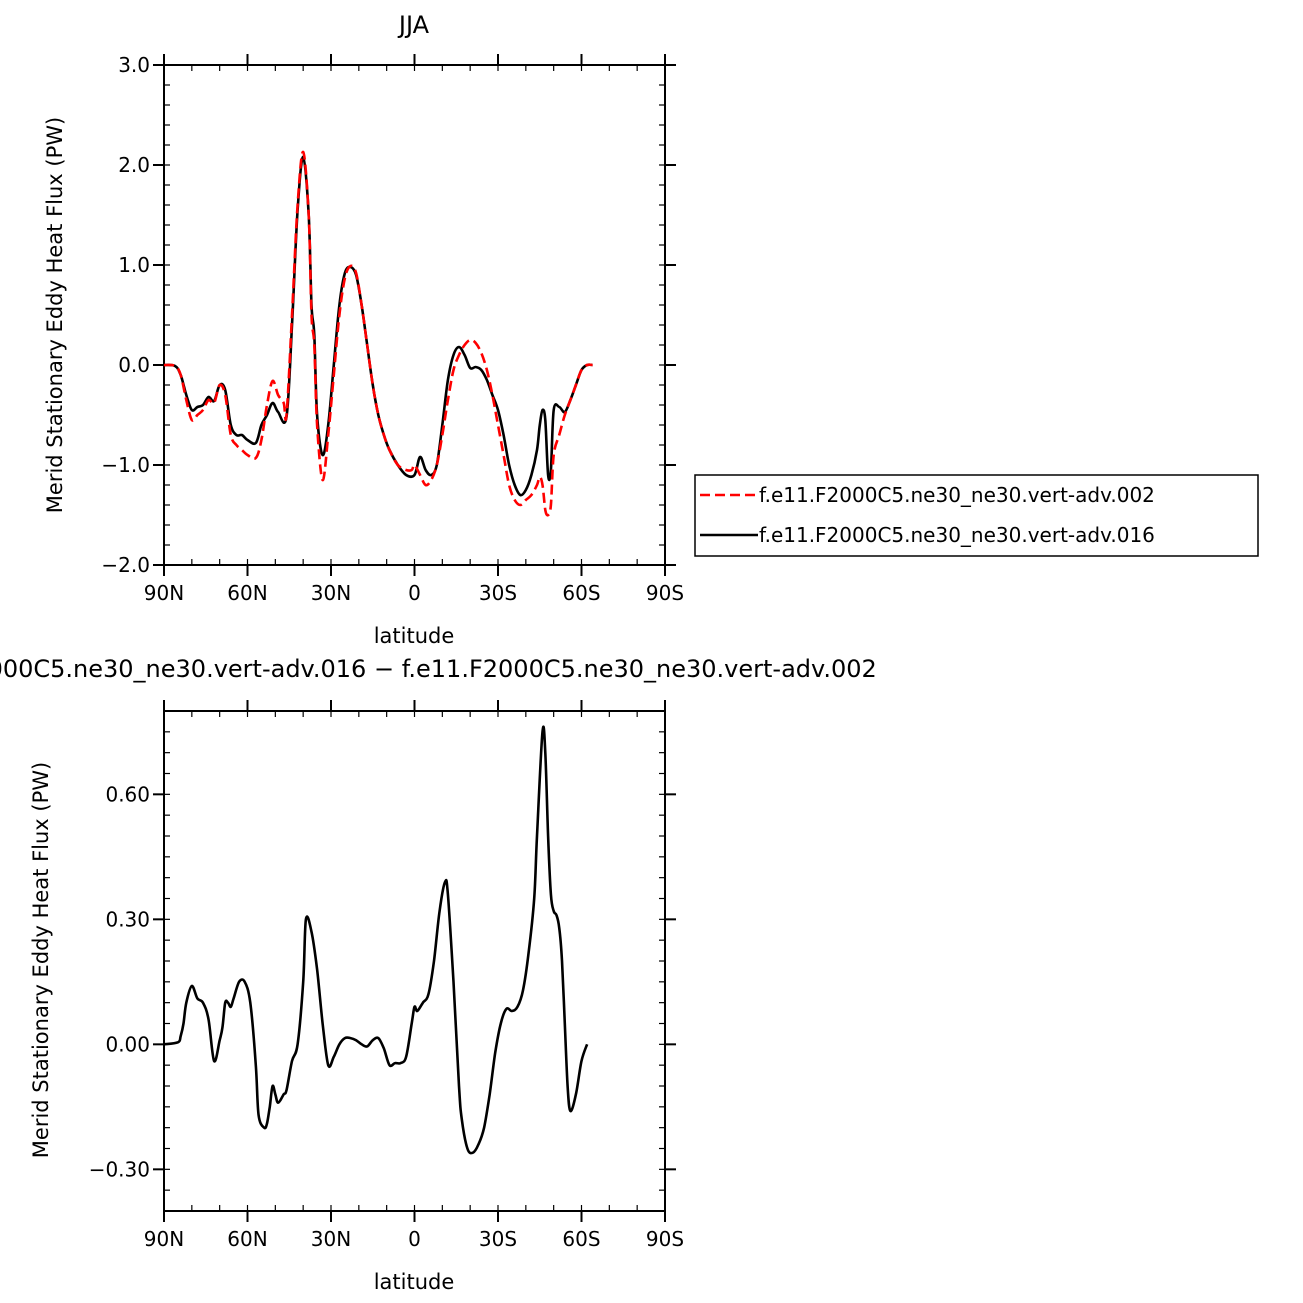  I want to click on bottom-x-tick-label: 30S, so click(498, 1239).